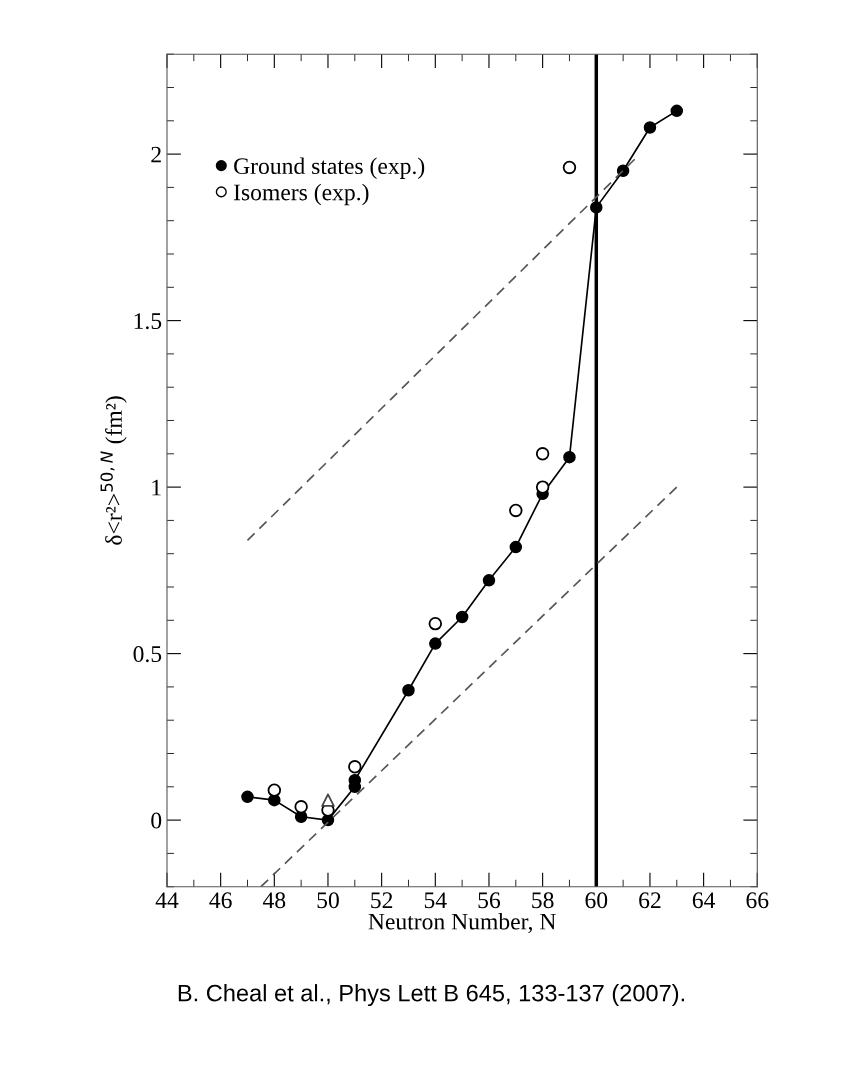 Image resolution: width=863 pixels, height=1084 pixels. I want to click on x-tick-label: 66, so click(757, 900).